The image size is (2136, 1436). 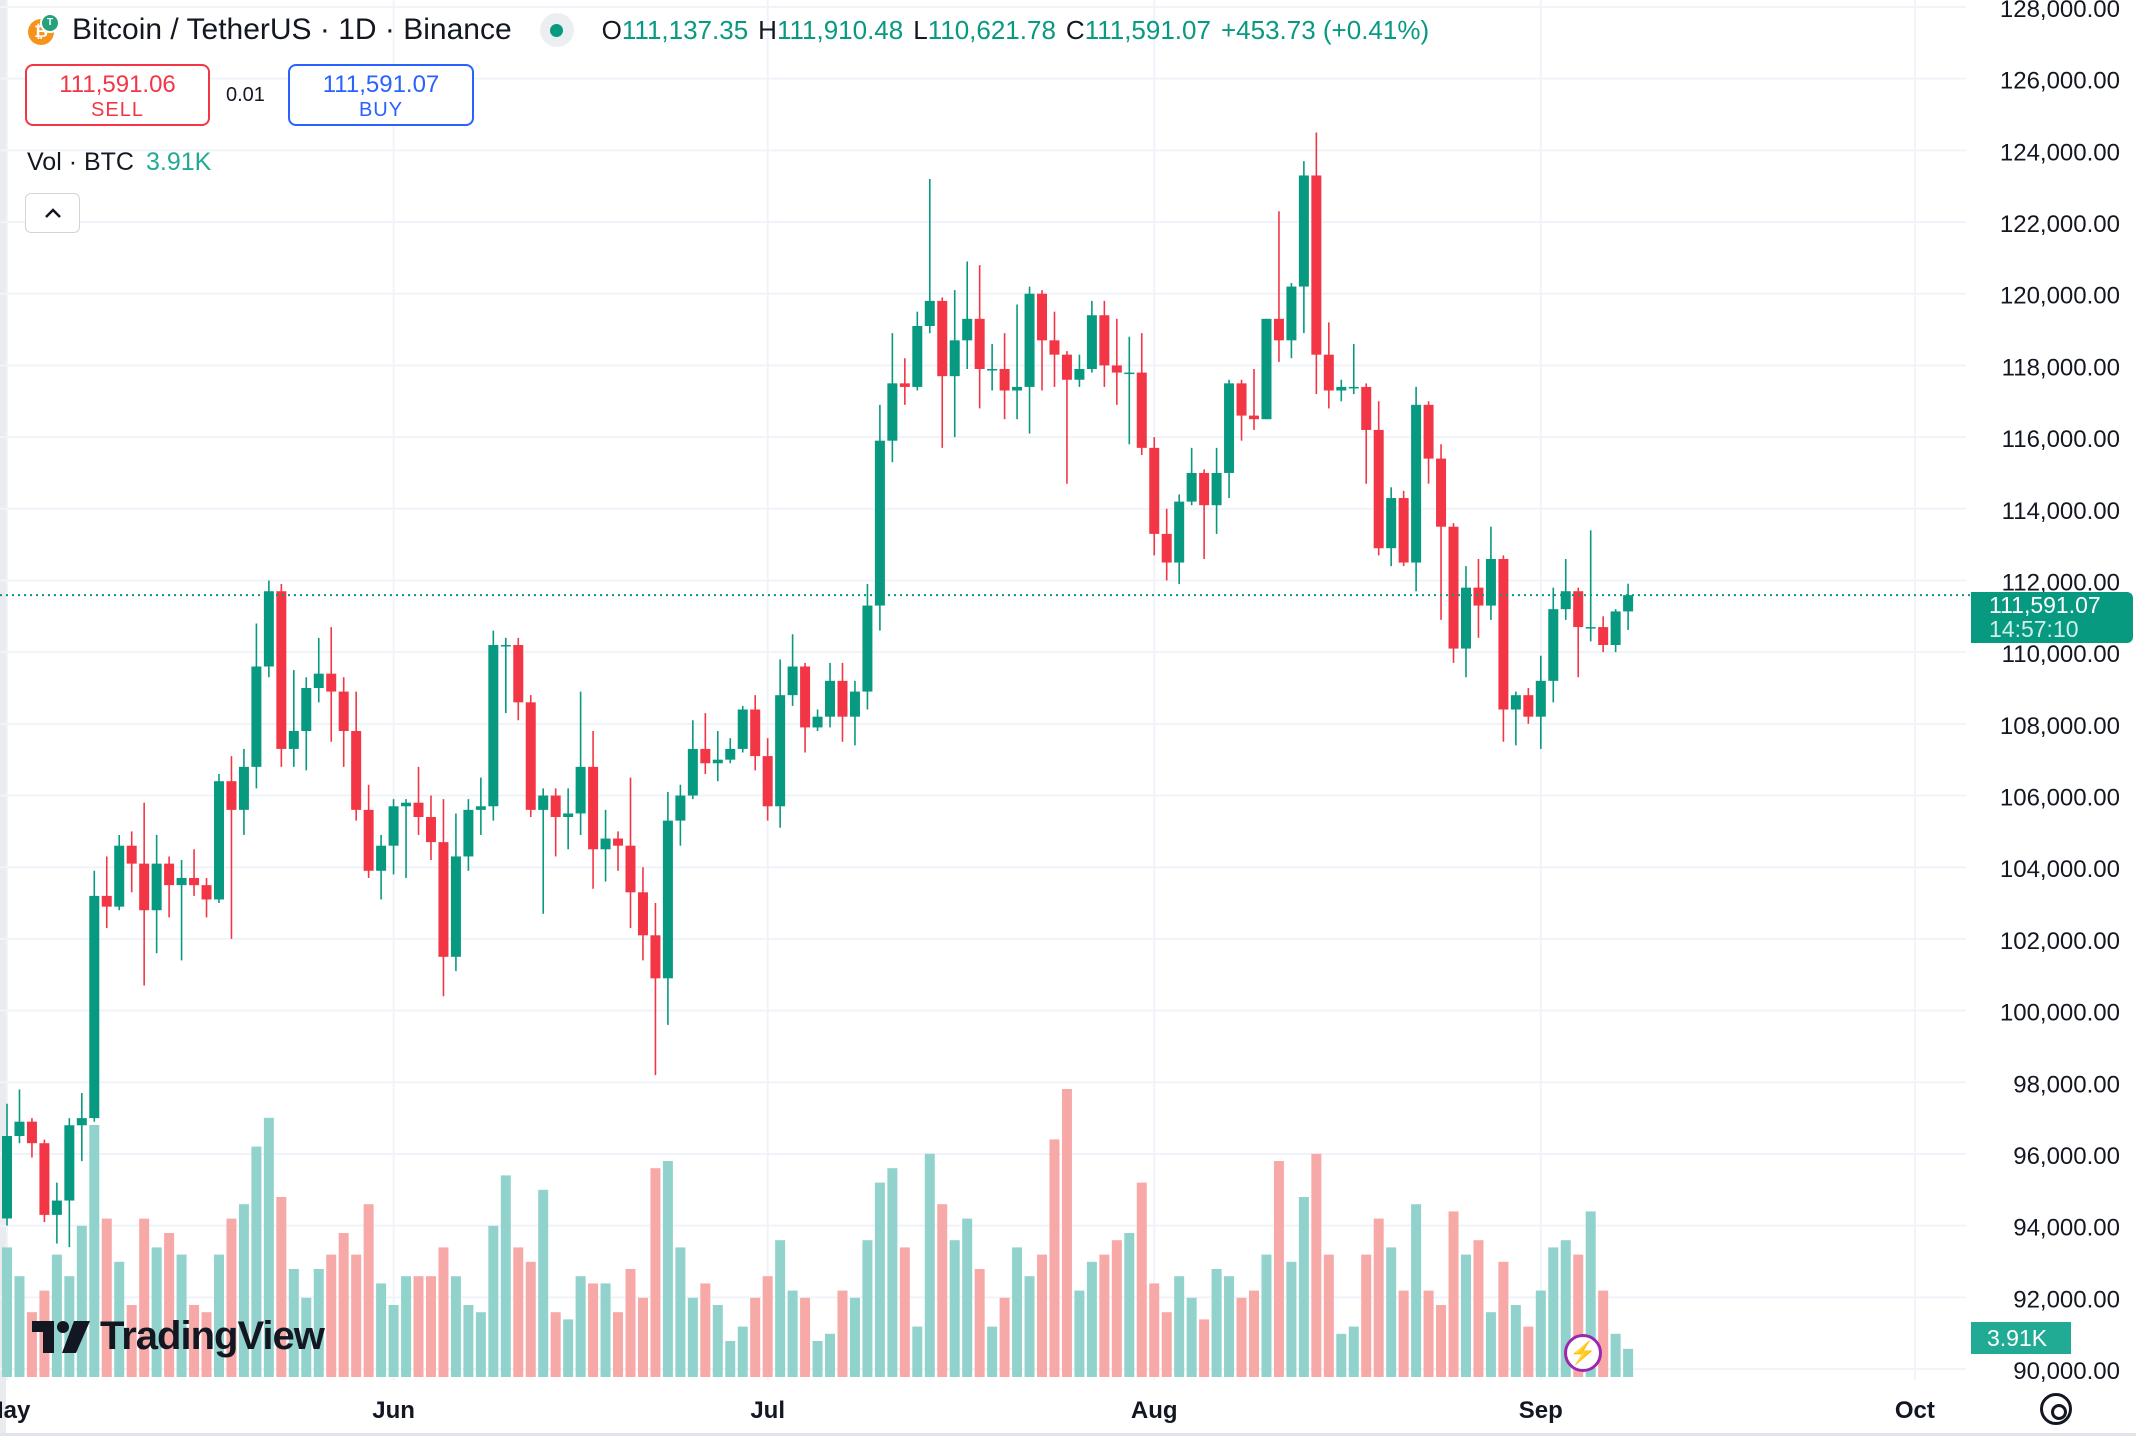 What do you see at coordinates (767, 1410) in the screenshot?
I see `time-axis-label: Jul` at bounding box center [767, 1410].